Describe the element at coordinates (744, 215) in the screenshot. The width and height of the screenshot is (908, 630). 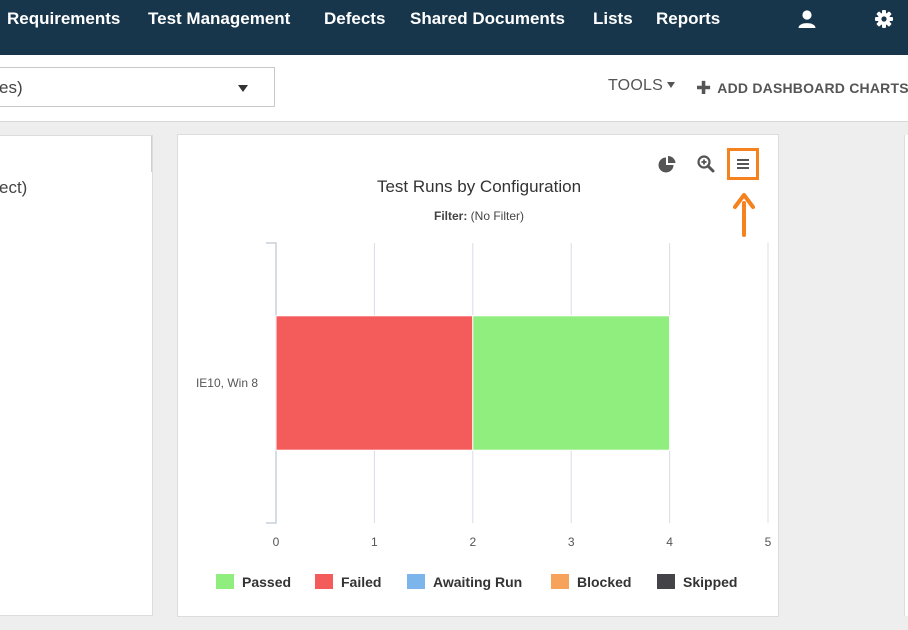
I see `arrow-up-annotation-icon` at that location.